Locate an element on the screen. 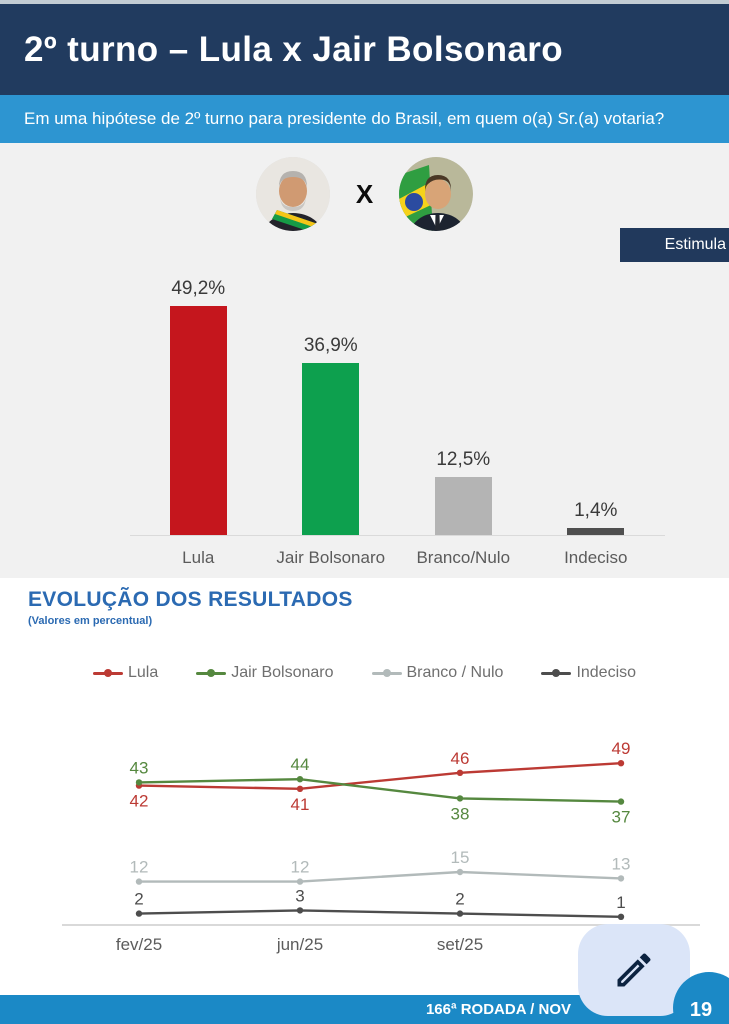 This screenshot has height=1024, width=729. line-jair-bolsonaro is located at coordinates (380, 790).